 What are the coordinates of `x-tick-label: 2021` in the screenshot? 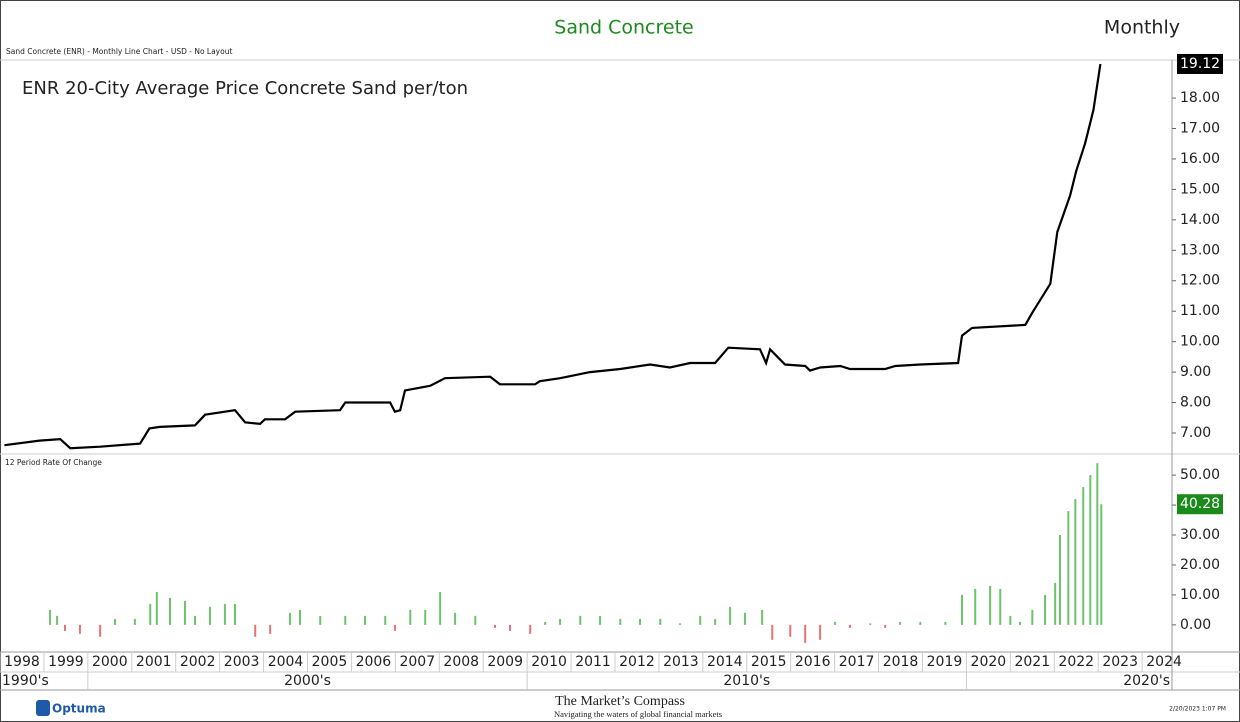 It's located at (1032, 662).